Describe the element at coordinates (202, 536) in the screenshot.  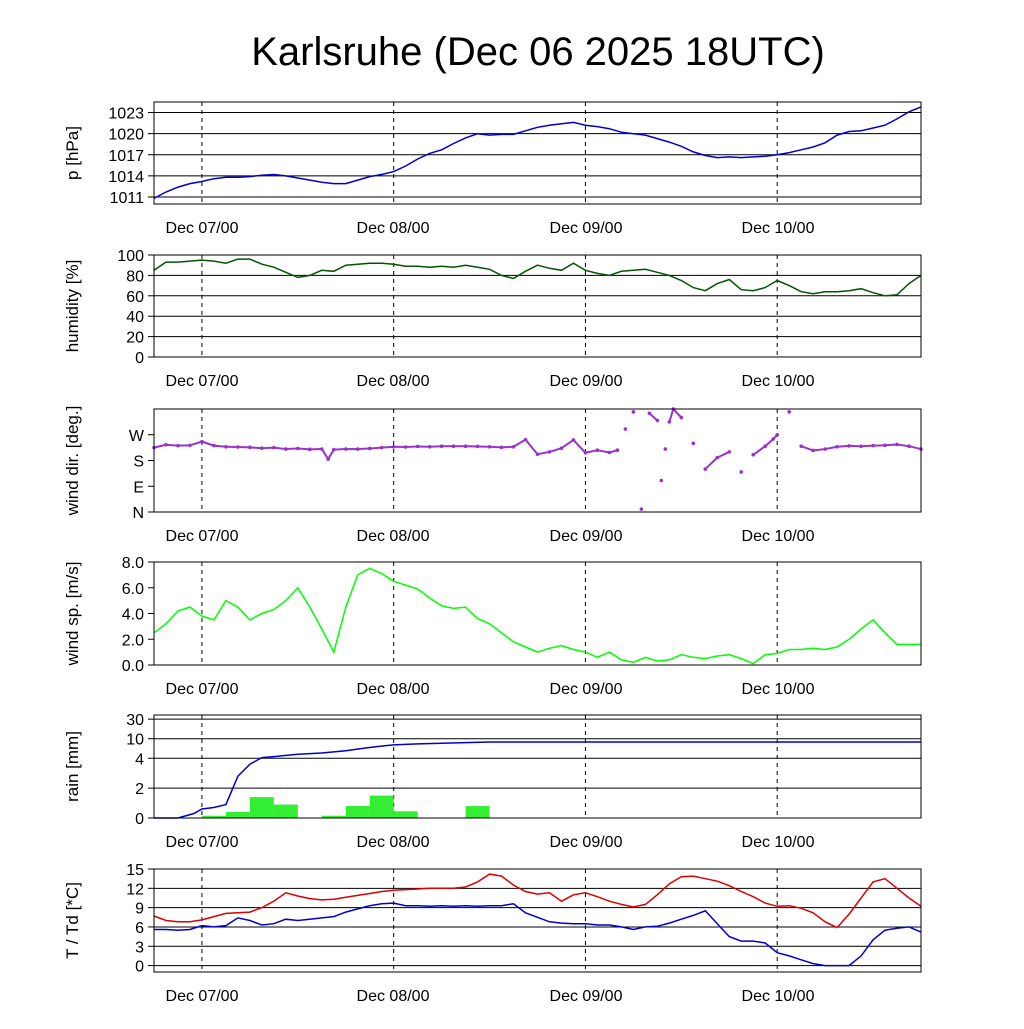
I see `wind-direction-xtick-label: Dec 07/00` at that location.